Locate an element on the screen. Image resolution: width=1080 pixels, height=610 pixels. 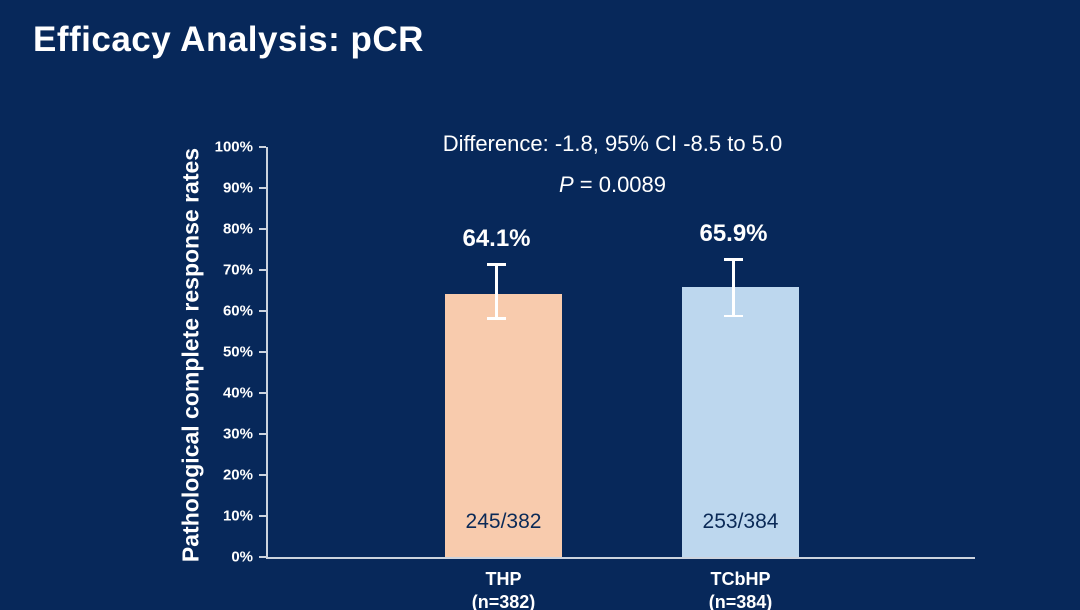
y-tick-label: 40% is located at coordinates (237, 393).